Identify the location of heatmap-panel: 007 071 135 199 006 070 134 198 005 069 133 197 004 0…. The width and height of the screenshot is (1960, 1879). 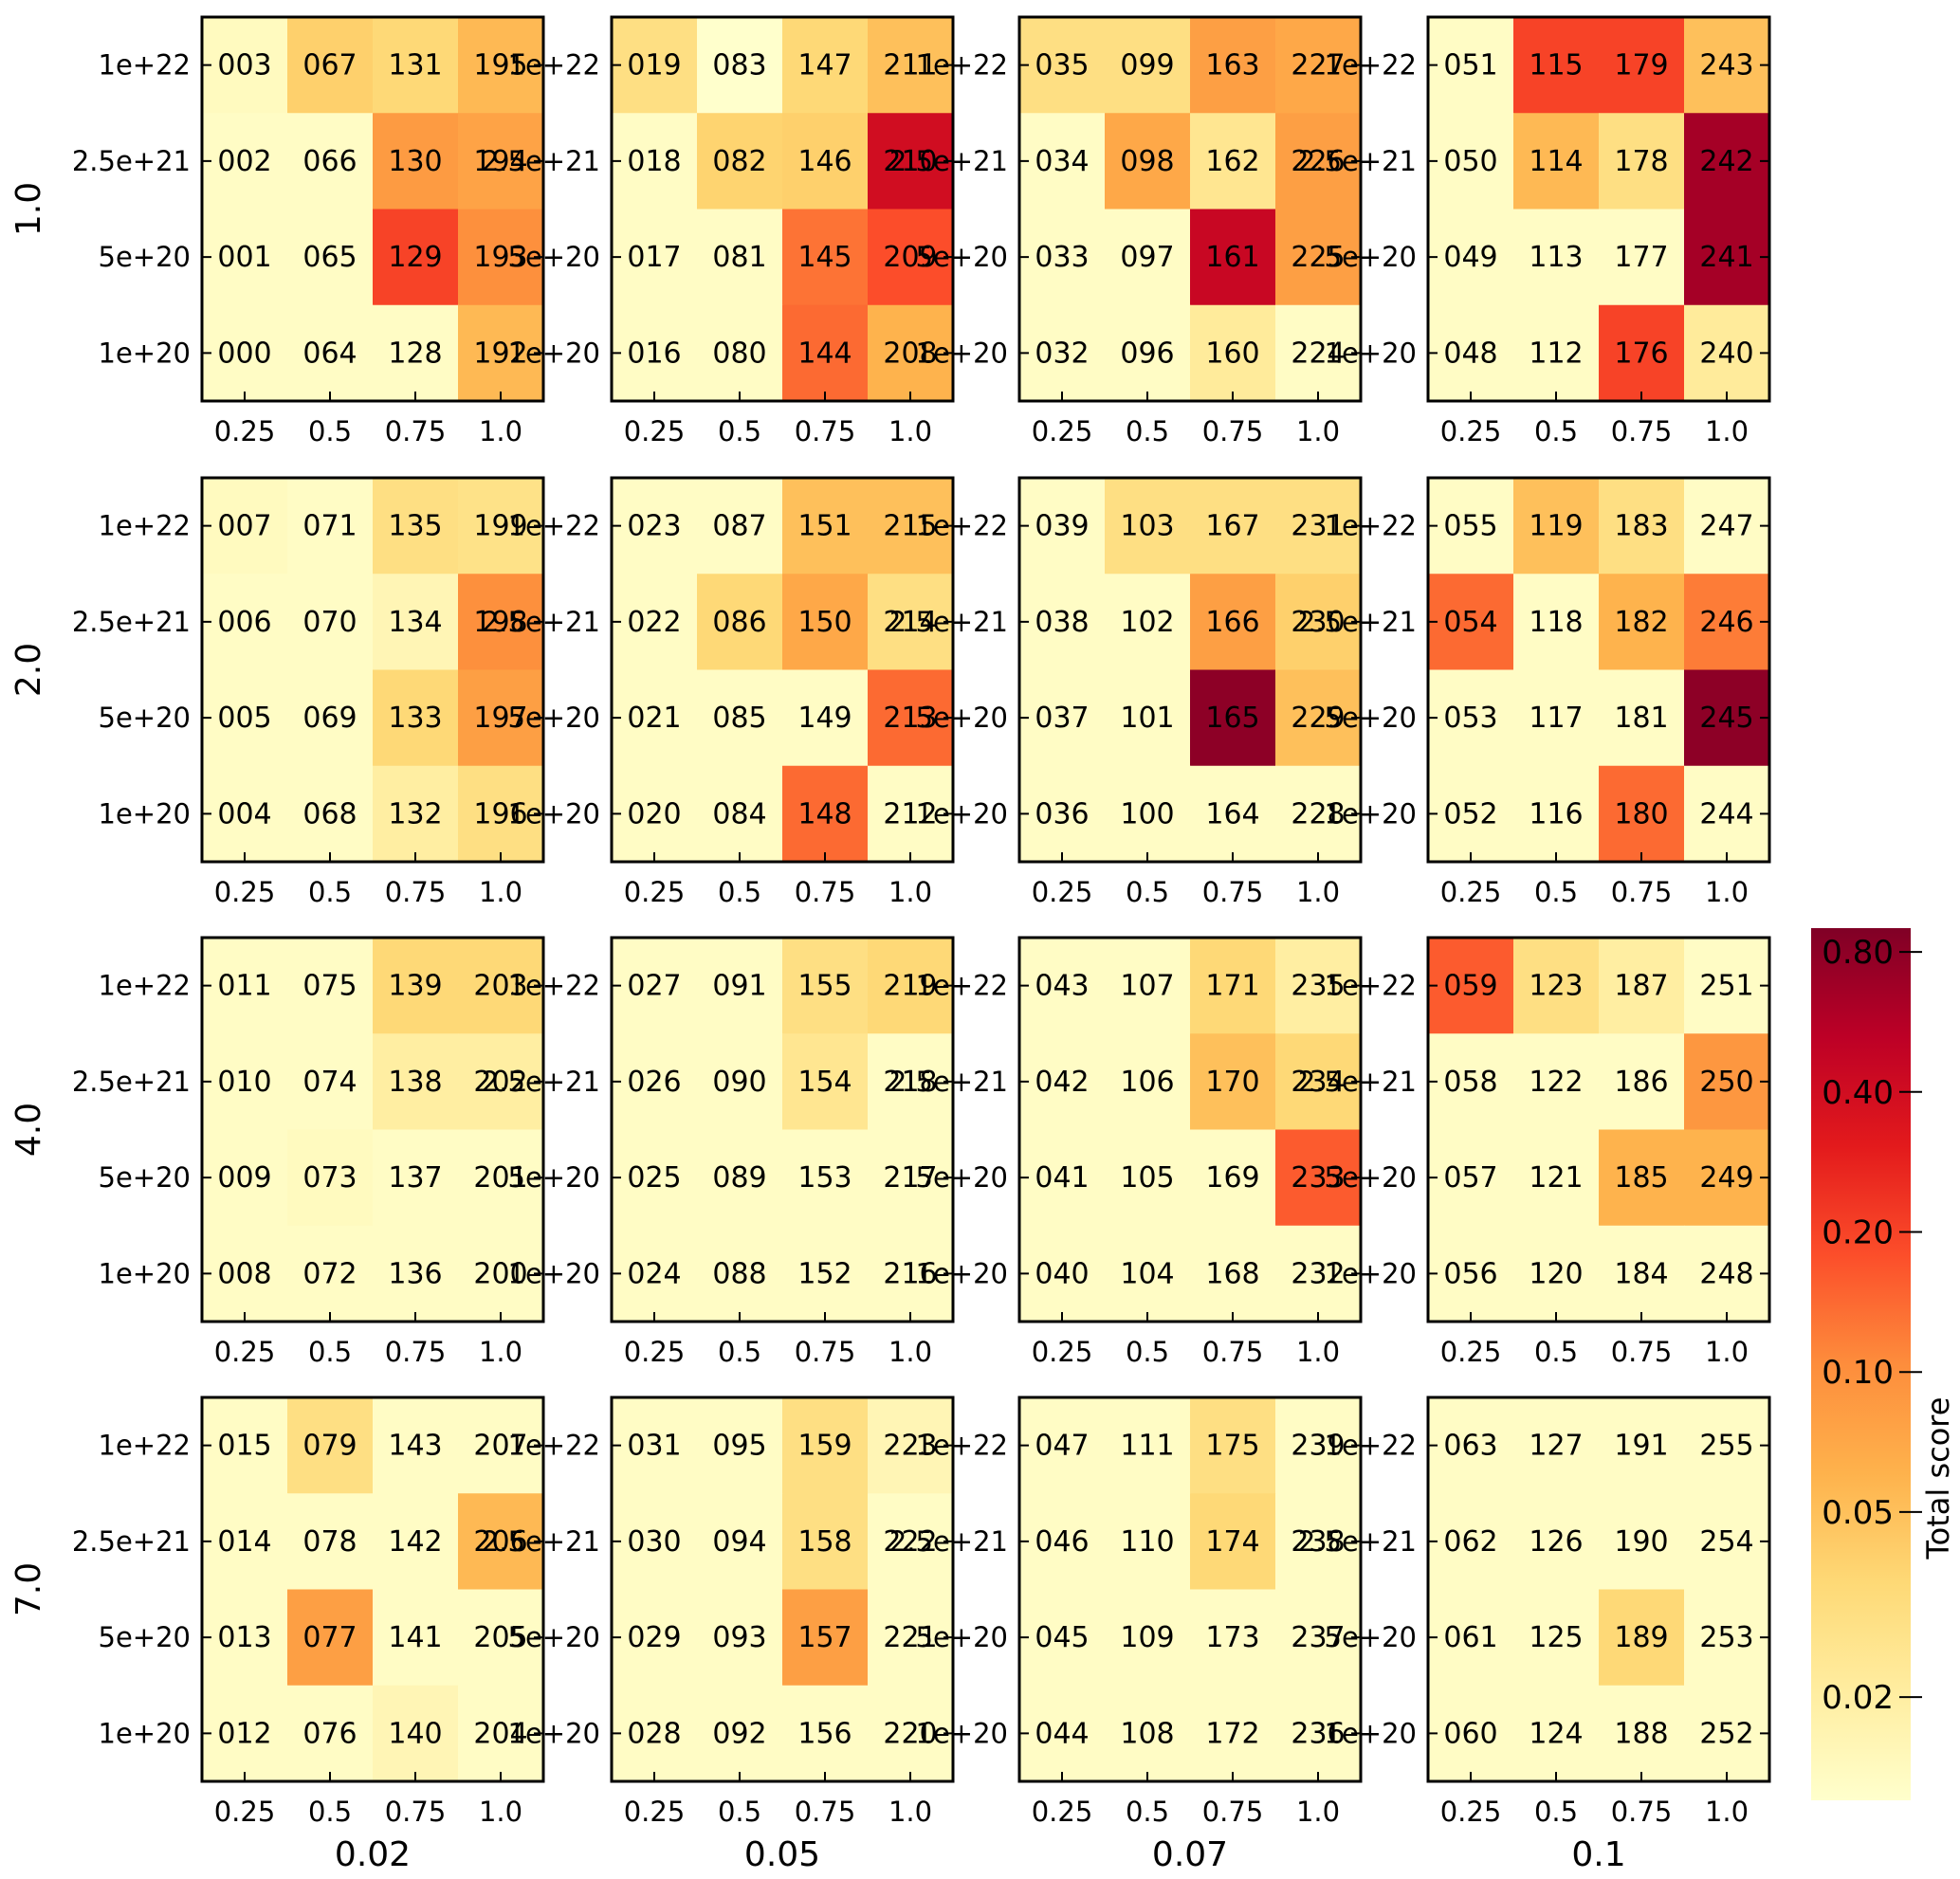
(308, 692).